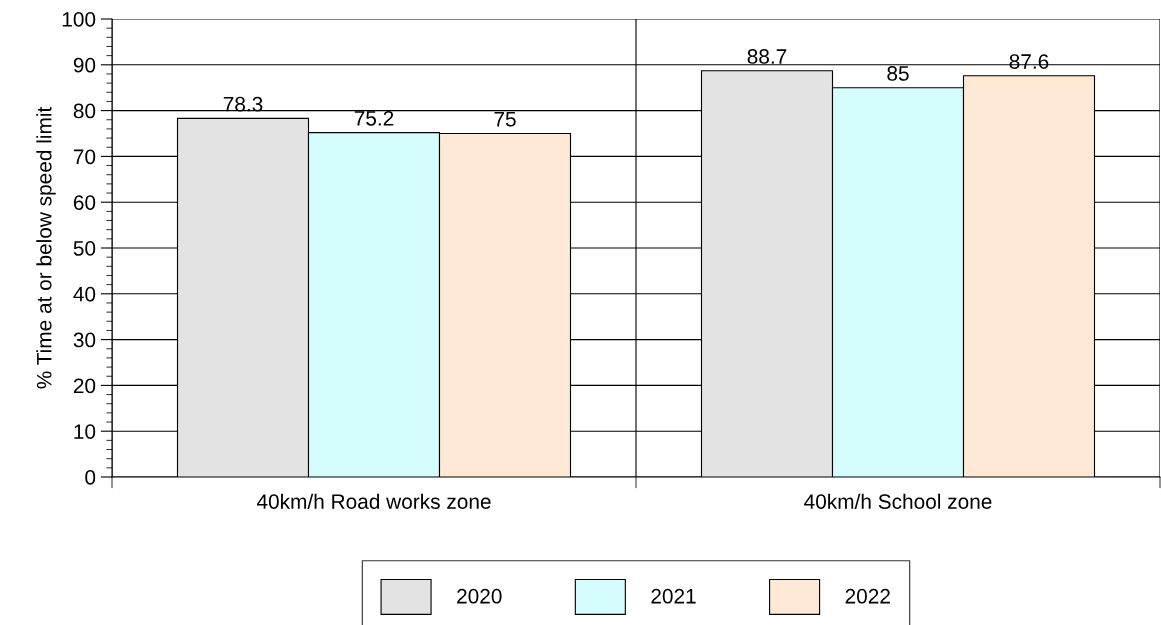 Image resolution: width=1161 pixels, height=625 pixels. Describe the element at coordinates (867, 596) in the screenshot. I see `legend-label: 2022` at that location.